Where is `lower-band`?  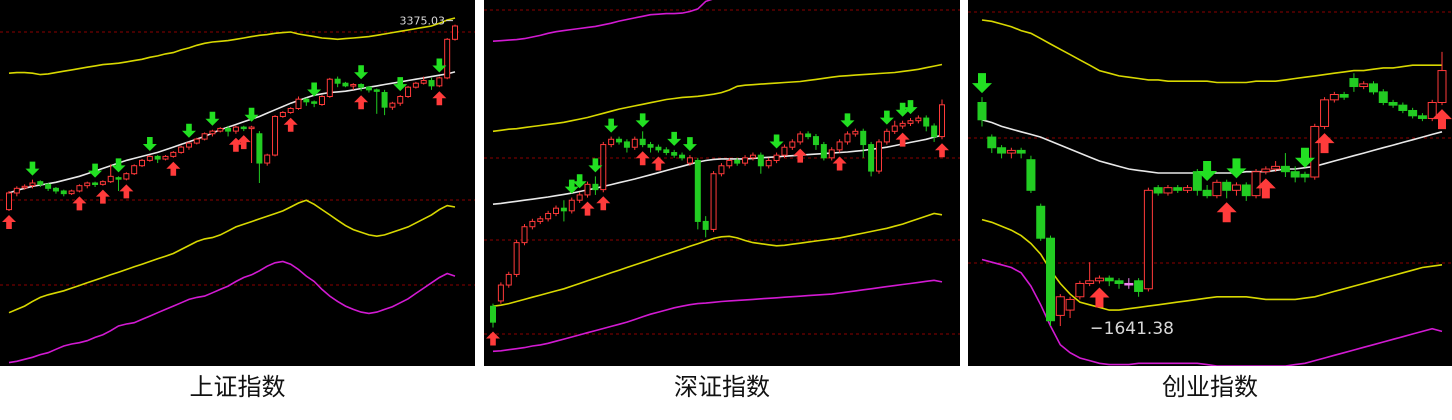
lower-band is located at coordinates (1212, 264).